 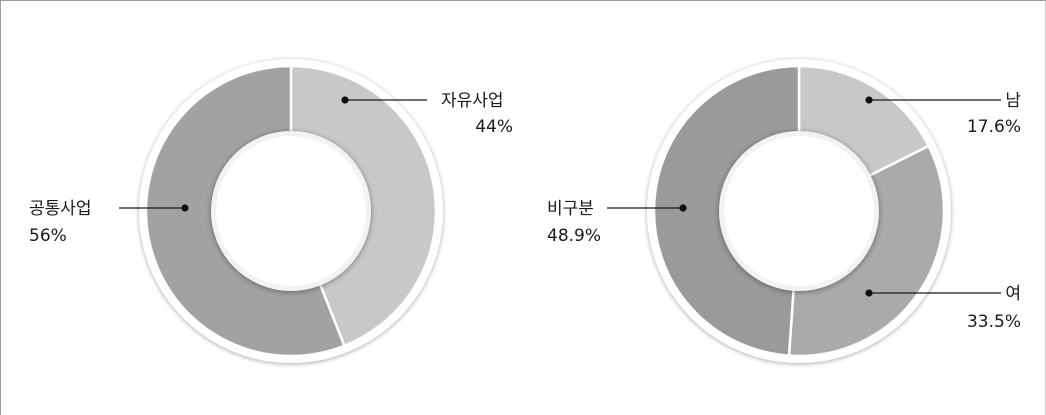 What do you see at coordinates (570, 209) in the screenshot?
I see `slice-label-2-3: 비구분` at bounding box center [570, 209].